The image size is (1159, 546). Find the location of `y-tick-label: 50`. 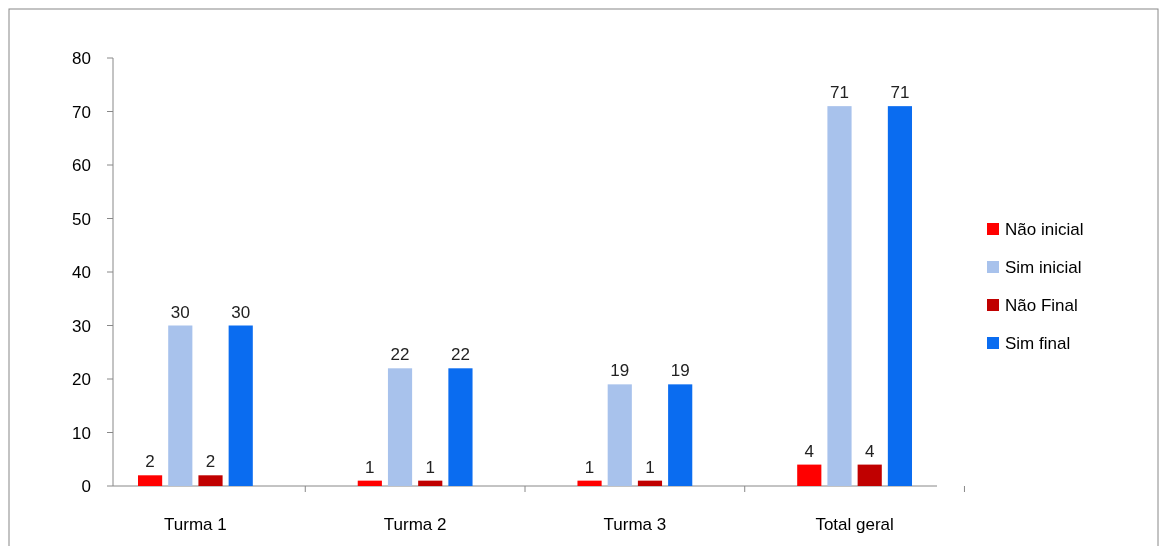

y-tick-label: 50 is located at coordinates (81, 219).